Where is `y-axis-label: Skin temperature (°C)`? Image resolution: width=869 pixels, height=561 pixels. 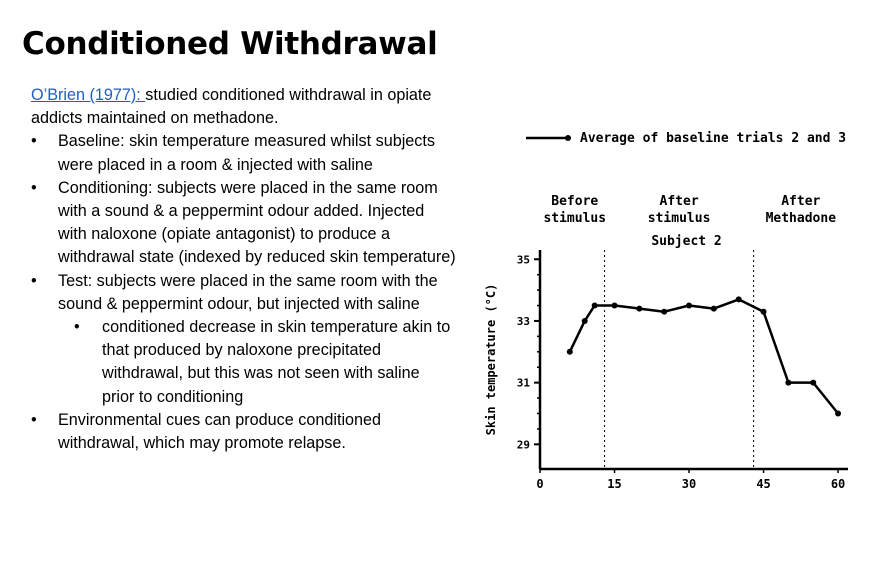
y-axis-label: Skin temperature (°C) is located at coordinates (491, 360).